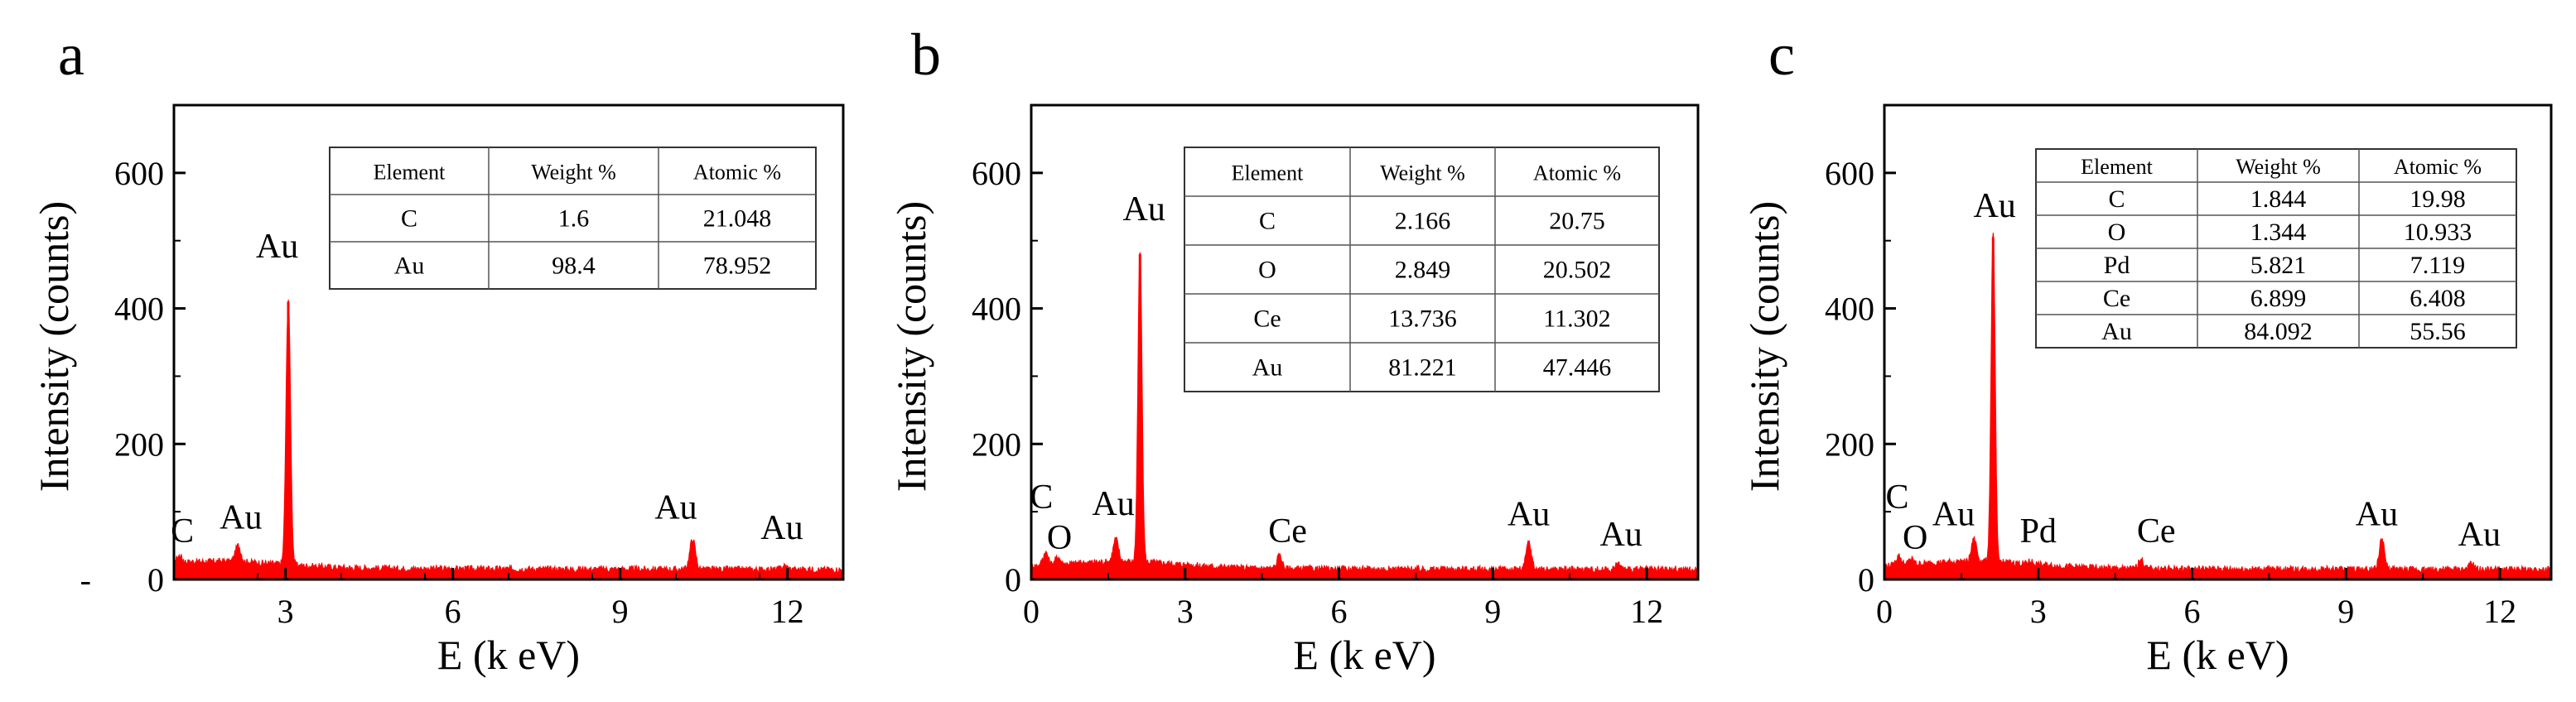 The height and width of the screenshot is (702, 2576). I want to click on table-cell: 81.221, so click(1422, 368).